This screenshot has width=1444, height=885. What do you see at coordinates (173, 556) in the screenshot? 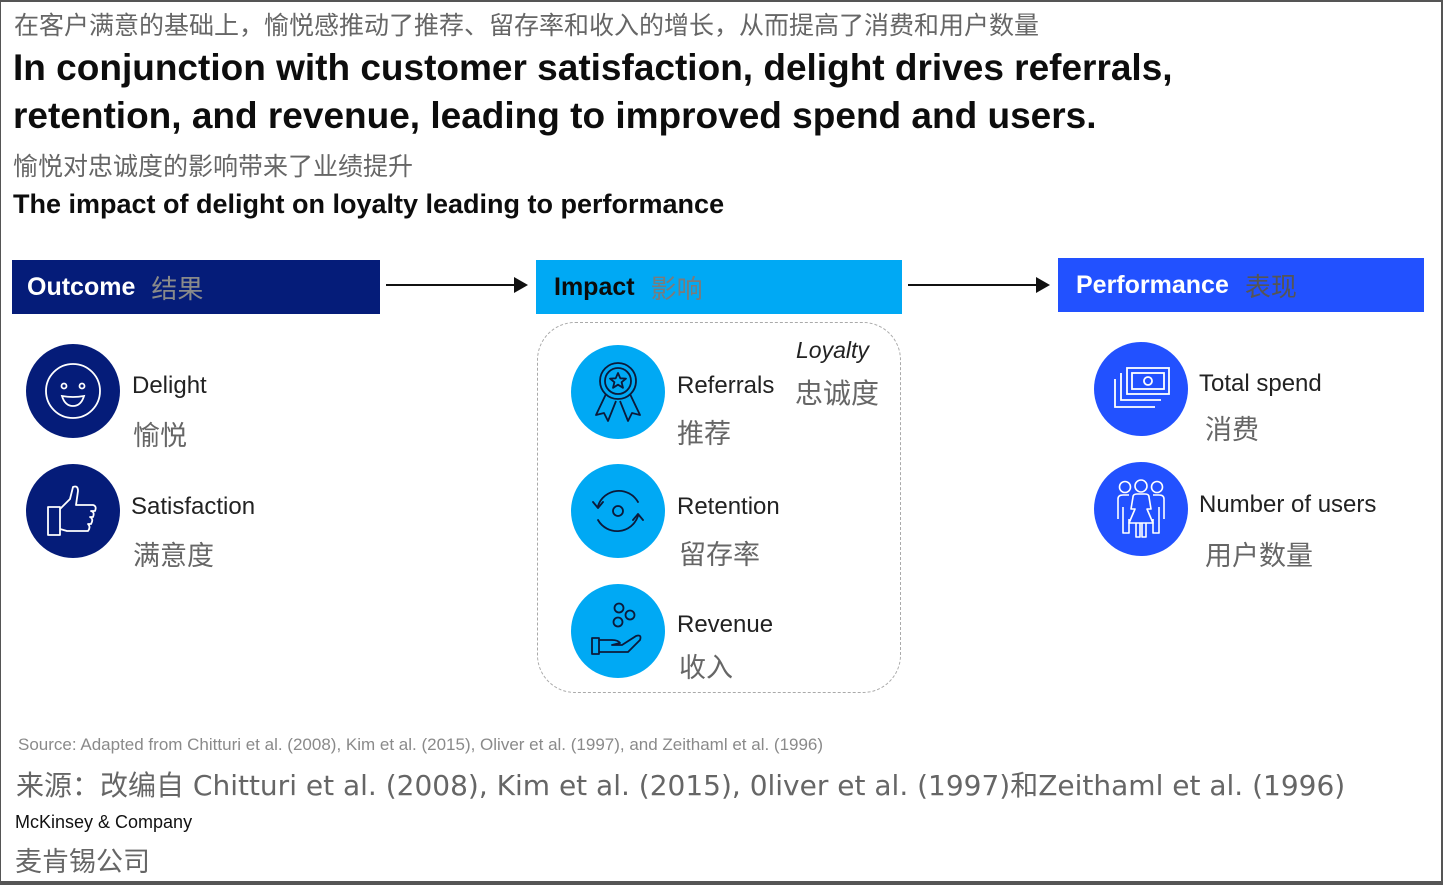
I see `satisfaction-label-cn: 满意度` at bounding box center [173, 556].